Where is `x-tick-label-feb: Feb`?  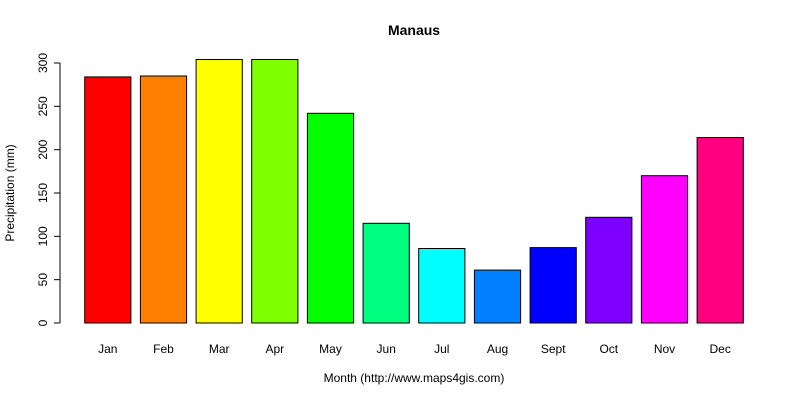 x-tick-label-feb: Feb is located at coordinates (163, 349).